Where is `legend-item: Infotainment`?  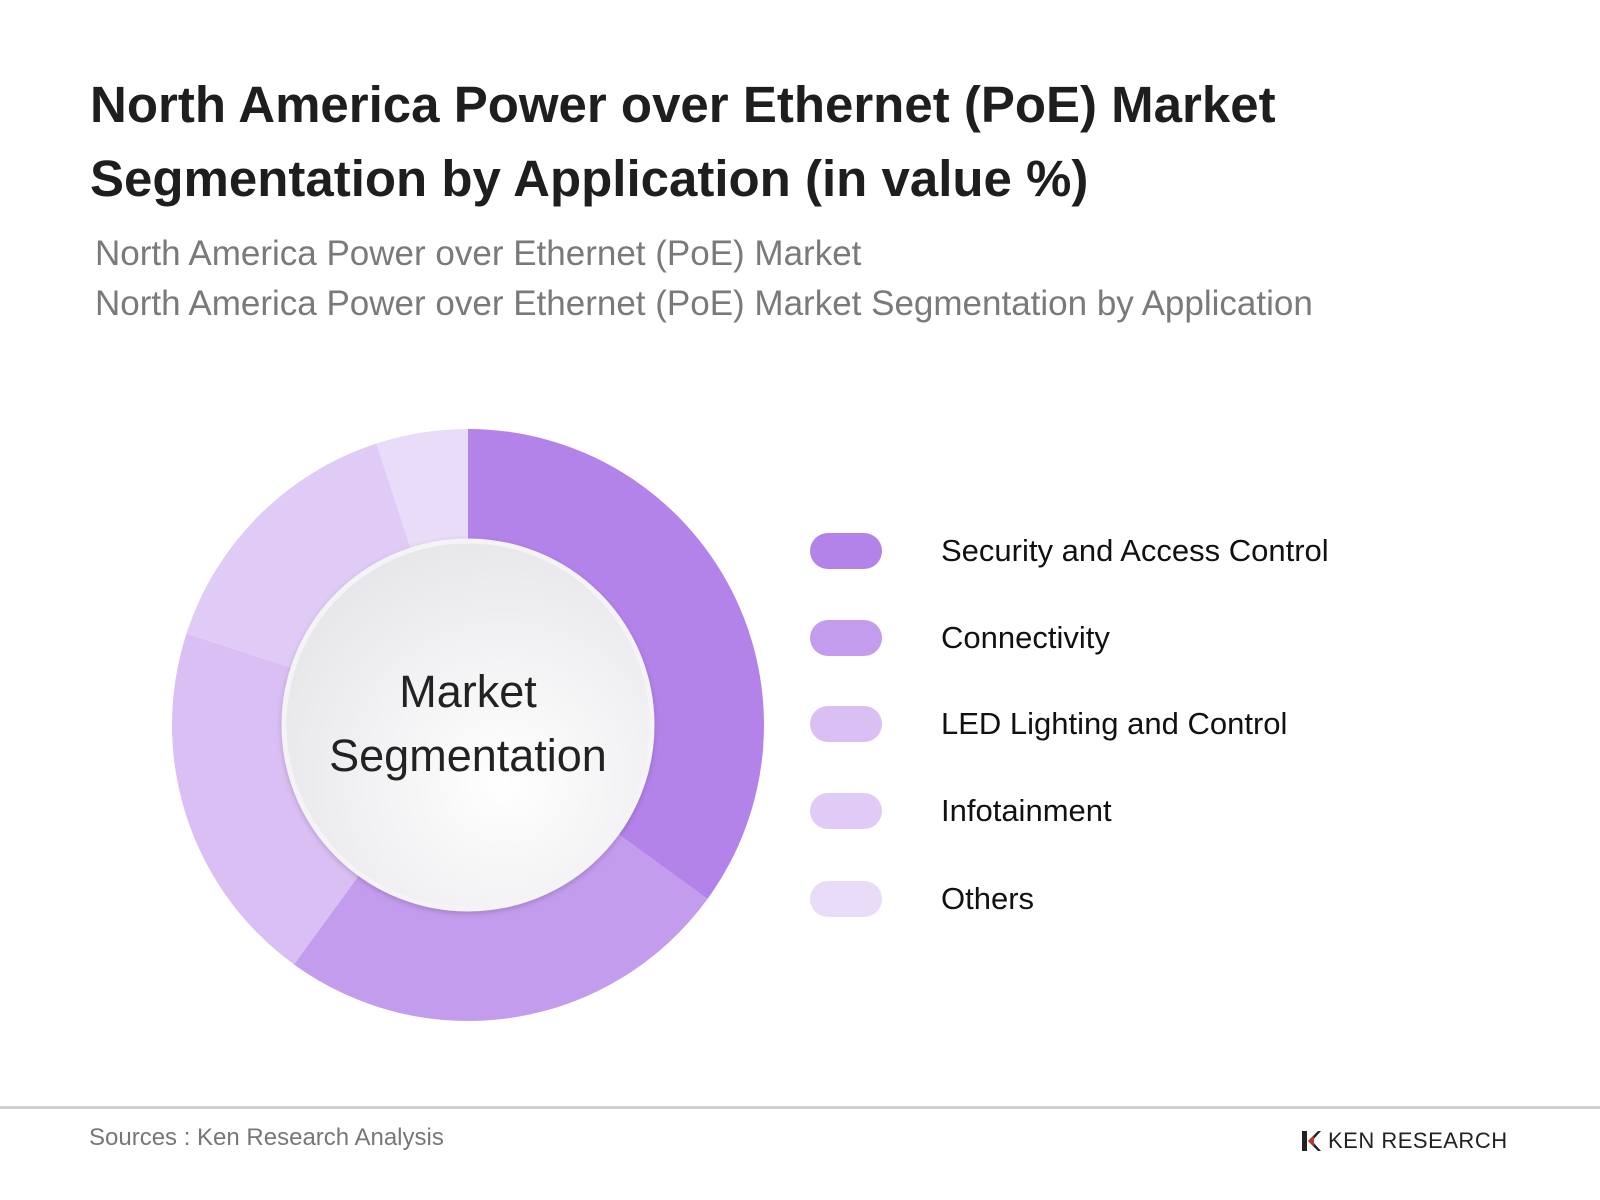
legend-item: Infotainment is located at coordinates (961, 811).